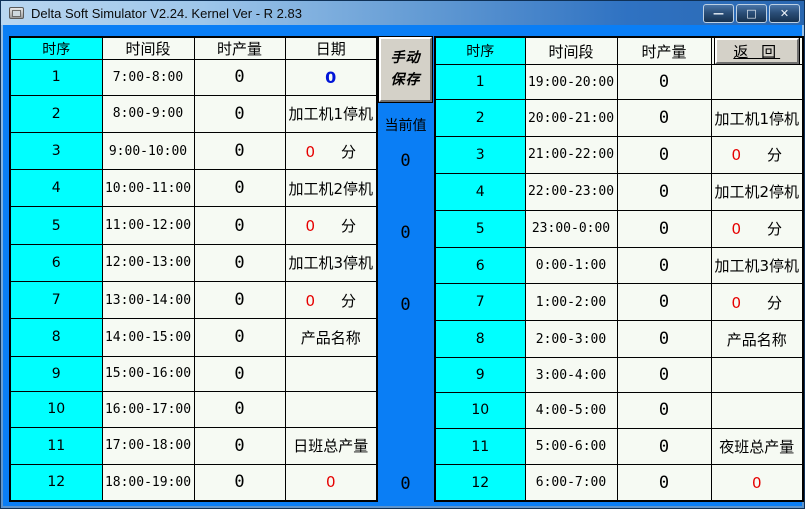 This screenshot has height=509, width=805. I want to click on time-cell: 4:00-5:00, so click(571, 410).